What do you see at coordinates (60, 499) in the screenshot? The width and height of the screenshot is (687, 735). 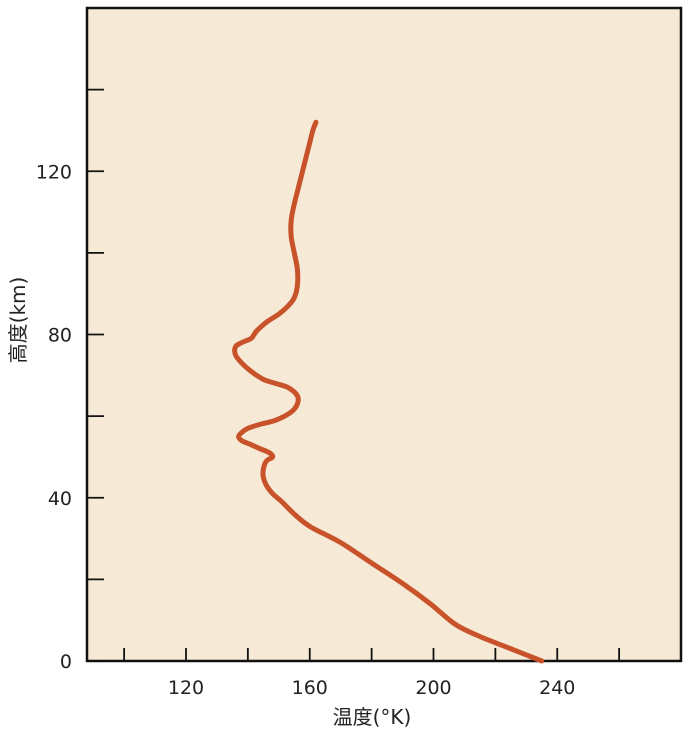 I see `y-tick-label: 40` at bounding box center [60, 499].